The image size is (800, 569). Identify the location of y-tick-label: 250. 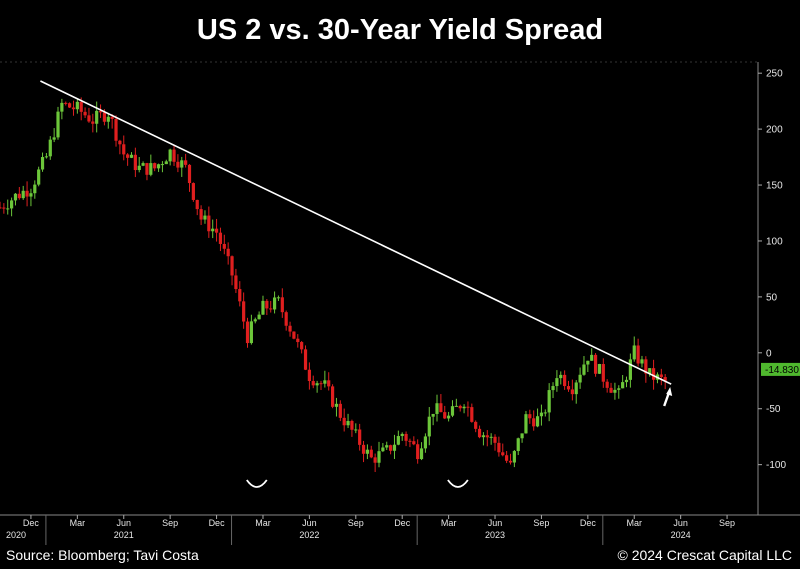
(774, 74).